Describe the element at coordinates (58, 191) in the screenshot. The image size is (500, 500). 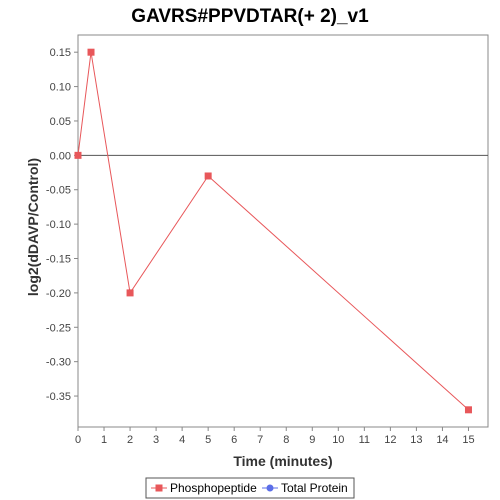
I see `y-tick-label: -0.05` at that location.